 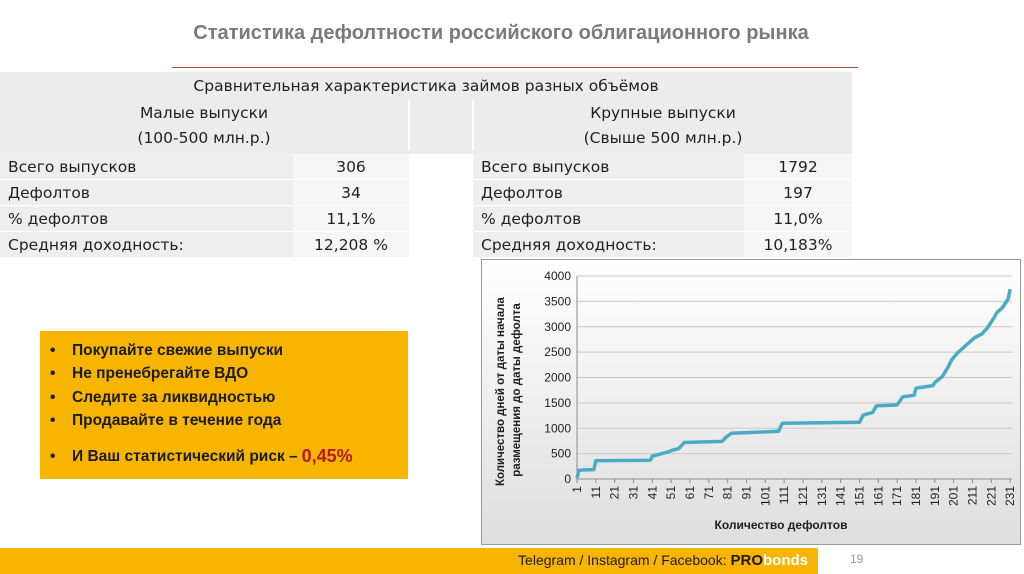 What do you see at coordinates (160, 374) in the screenshot?
I see `tip-text: Не пренебрегайте ВДО` at bounding box center [160, 374].